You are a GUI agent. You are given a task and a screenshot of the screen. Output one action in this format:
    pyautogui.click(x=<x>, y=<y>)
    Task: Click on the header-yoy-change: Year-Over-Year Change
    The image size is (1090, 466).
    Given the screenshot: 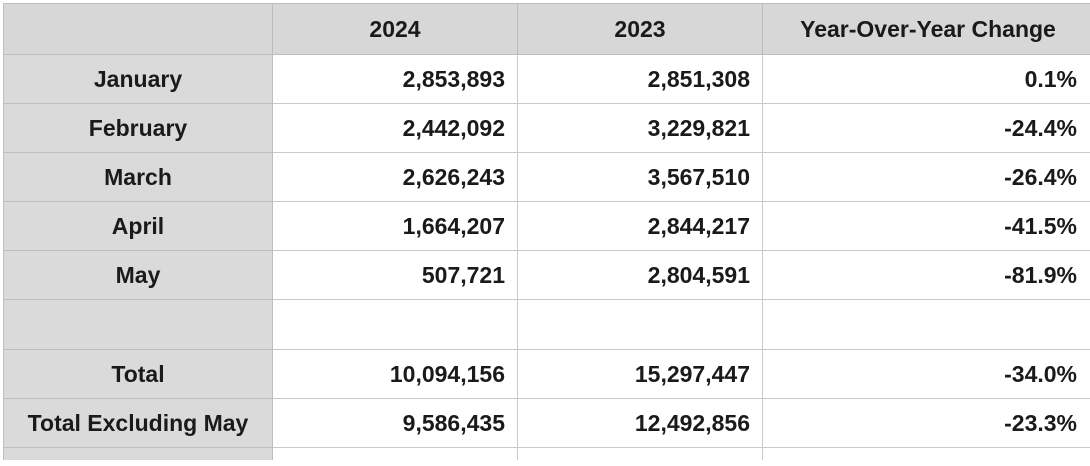 What is the action you would take?
    pyautogui.click(x=926, y=29)
    